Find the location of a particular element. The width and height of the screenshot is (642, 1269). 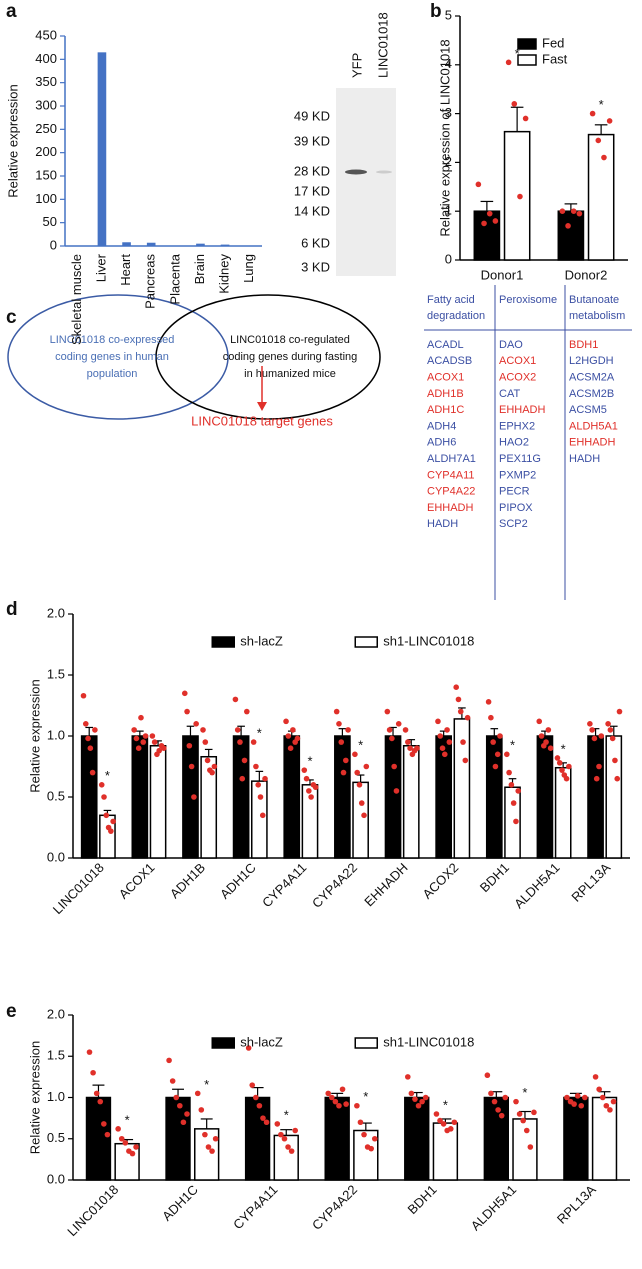

venn-circle is located at coordinates (268, 357).